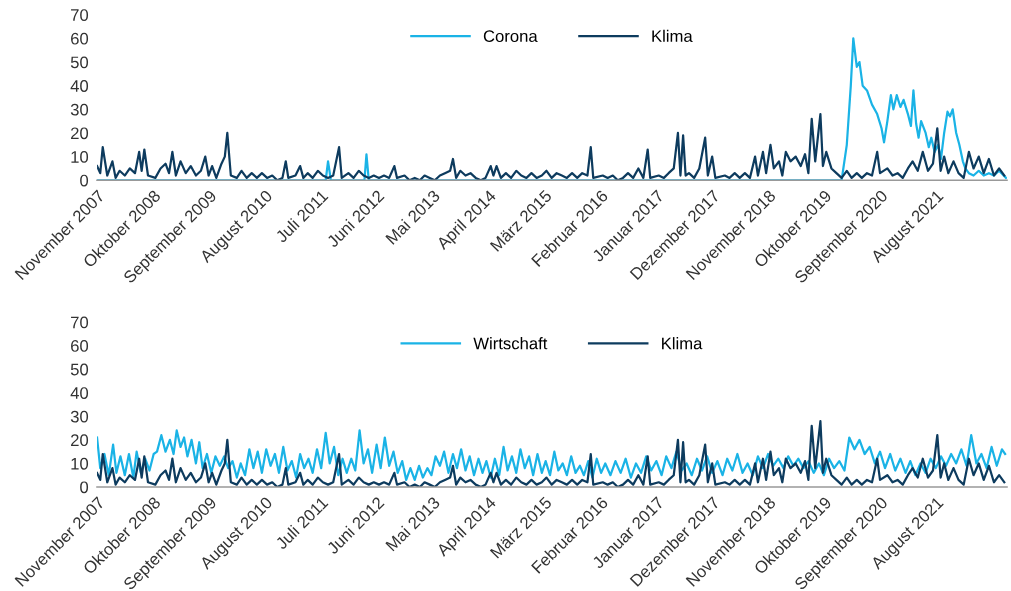 The height and width of the screenshot is (591, 1011). What do you see at coordinates (510, 36) in the screenshot?
I see `legend-label: Corona` at bounding box center [510, 36].